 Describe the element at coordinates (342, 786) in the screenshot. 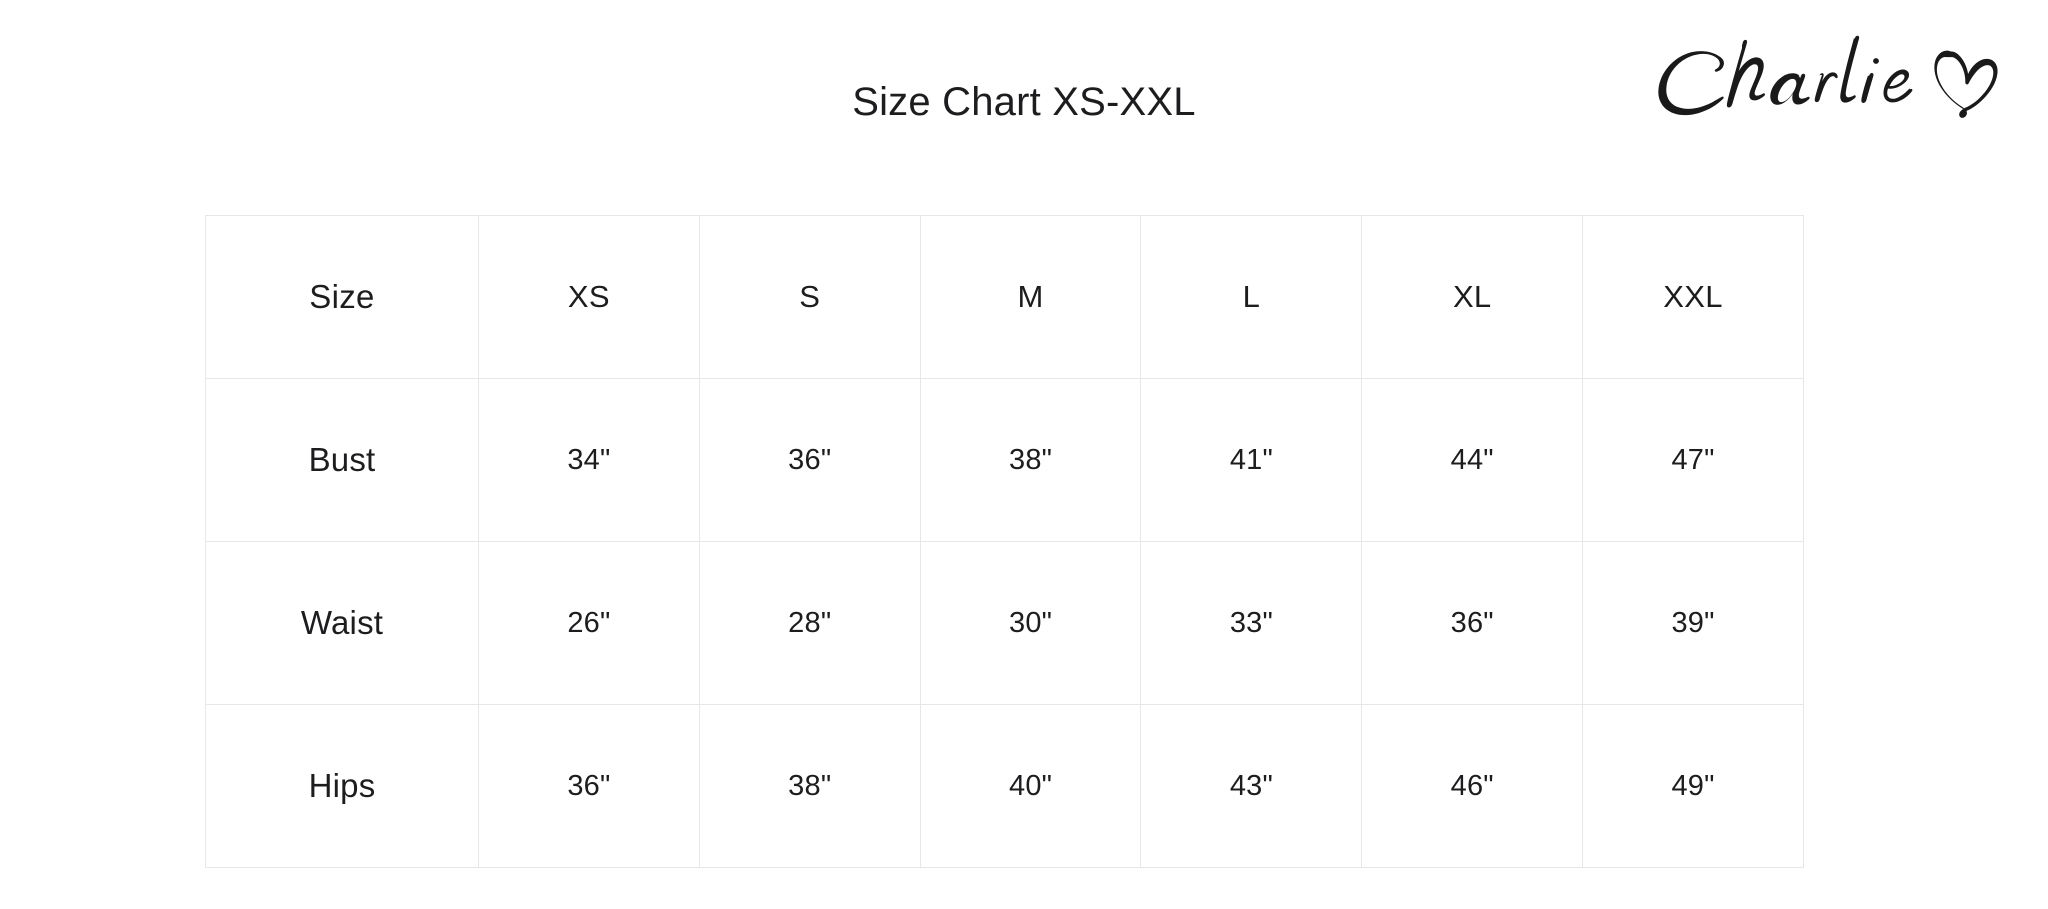

I see `row-label-hips: Hips` at that location.